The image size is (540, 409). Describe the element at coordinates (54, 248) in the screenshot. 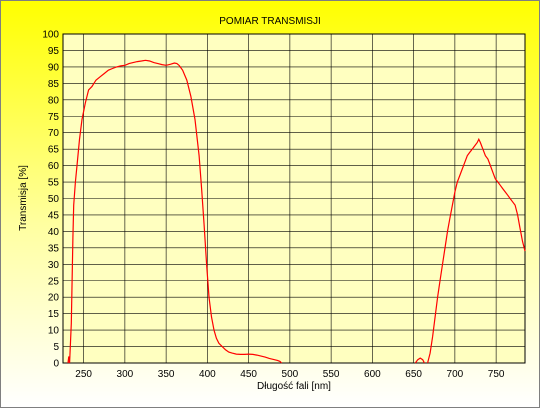

I see `y-tick-label: 35` at that location.